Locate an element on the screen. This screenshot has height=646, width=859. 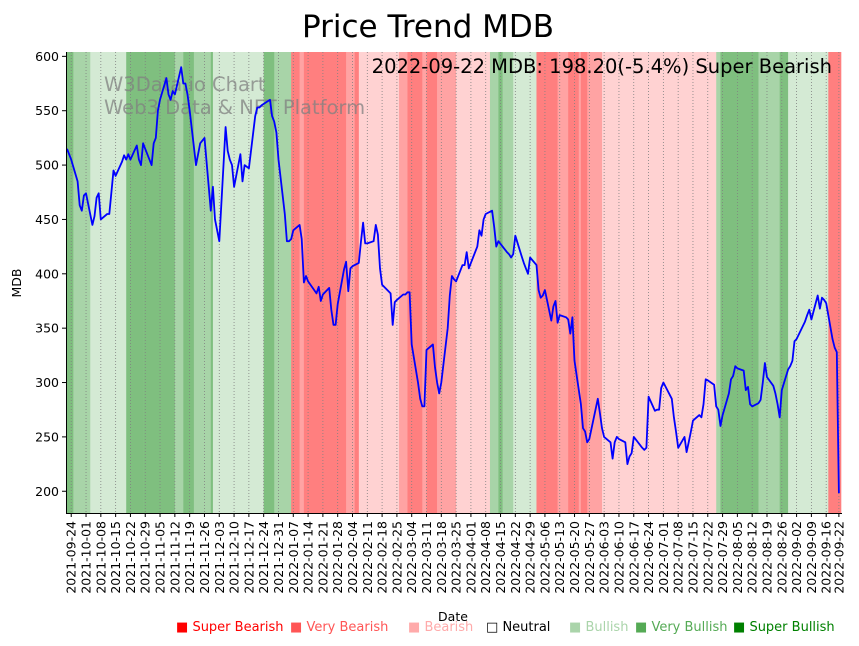
x-tick-label: 2021-10-15 is located at coordinates (115, 557).